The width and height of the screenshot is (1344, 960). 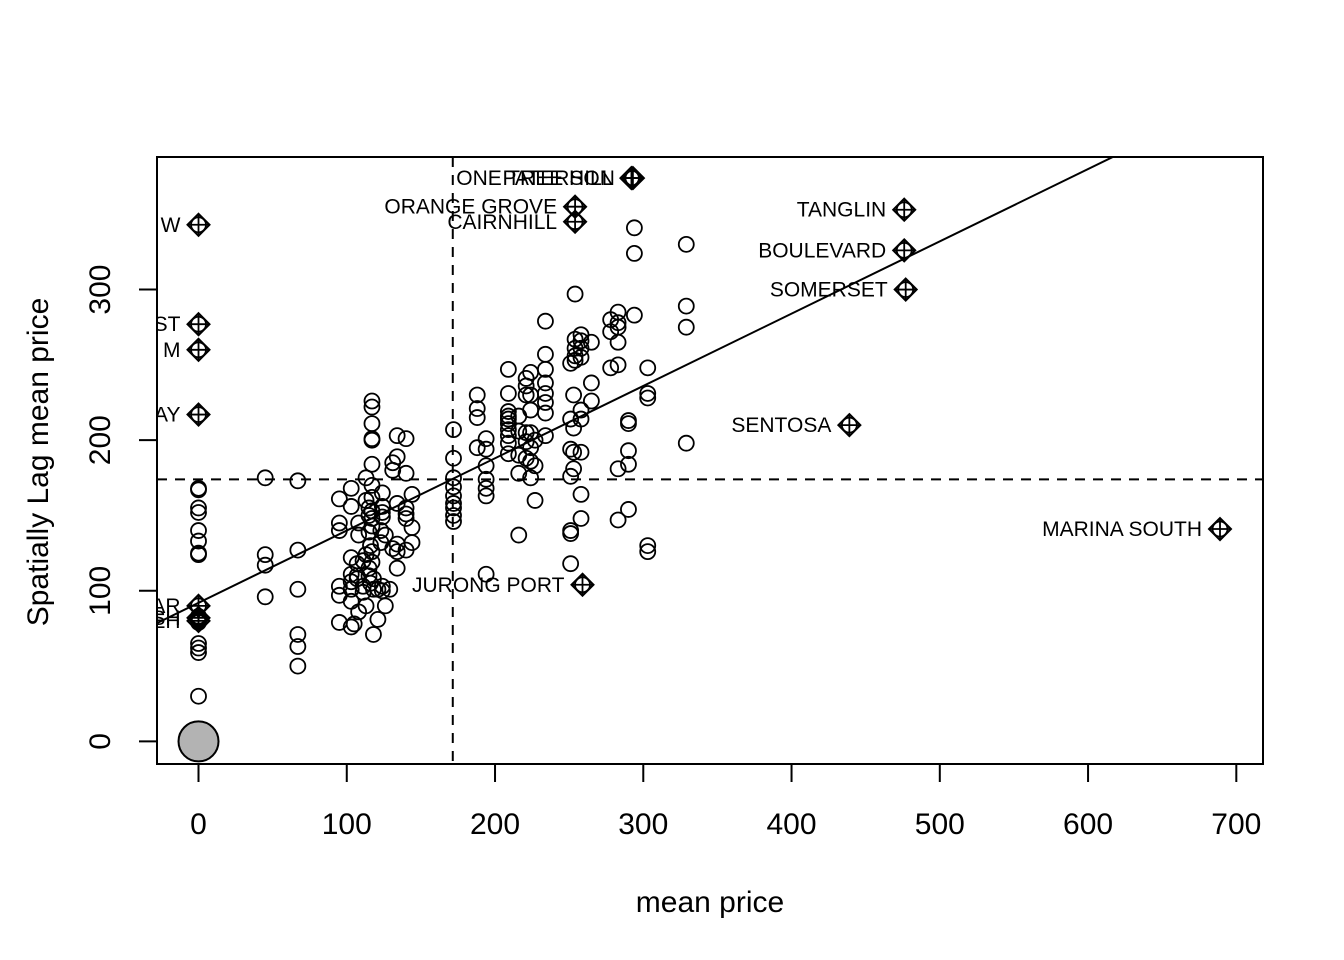 I want to click on influential-label: CAIRNHILL, so click(x=502, y=222).